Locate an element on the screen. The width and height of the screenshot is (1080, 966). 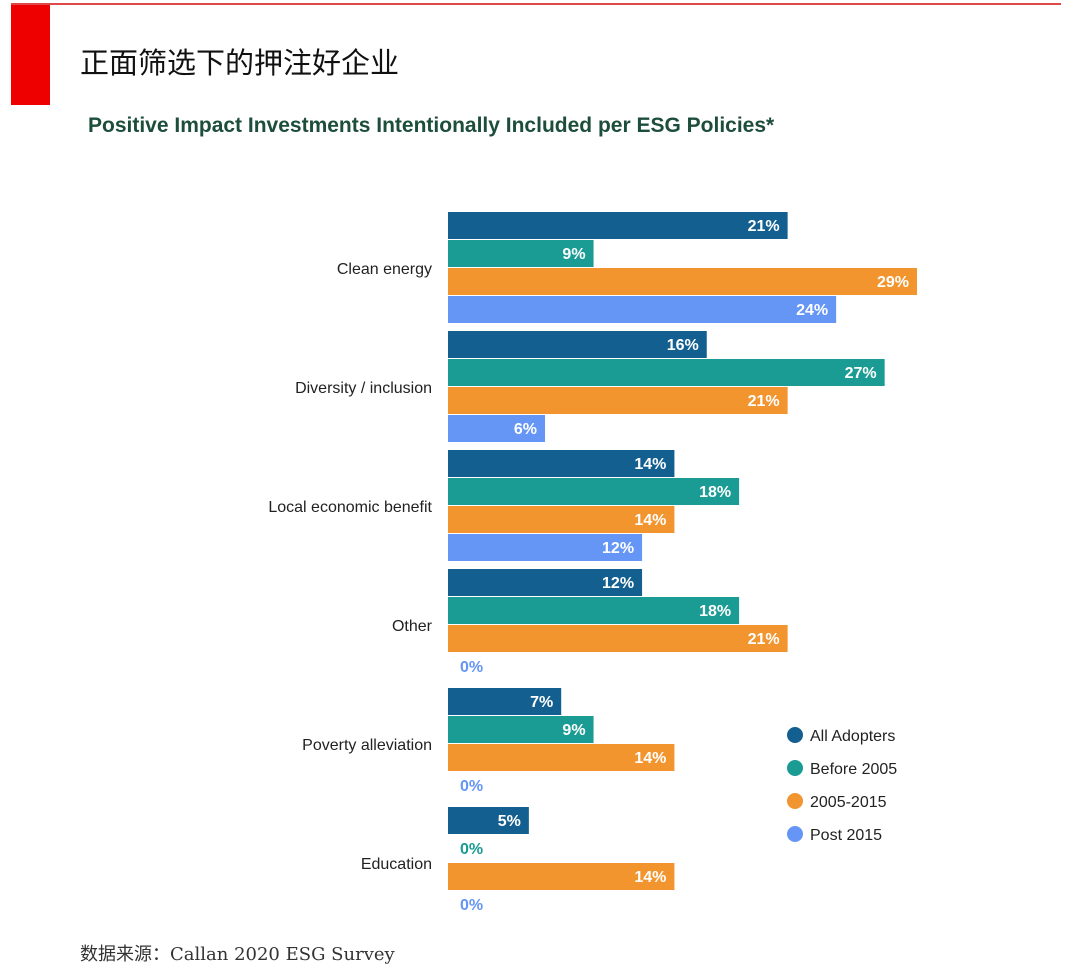
data-label: 6% is located at coordinates (525, 429).